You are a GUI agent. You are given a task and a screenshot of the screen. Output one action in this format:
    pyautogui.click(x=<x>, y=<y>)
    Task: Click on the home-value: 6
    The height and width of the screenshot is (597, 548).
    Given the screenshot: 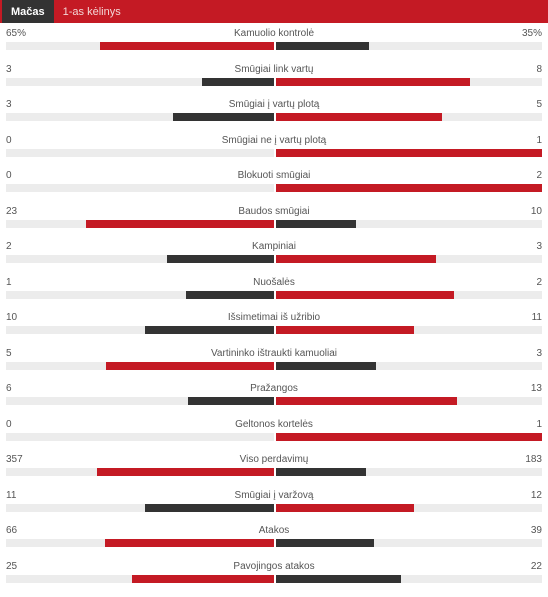 What is the action you would take?
    pyautogui.click(x=9, y=388)
    